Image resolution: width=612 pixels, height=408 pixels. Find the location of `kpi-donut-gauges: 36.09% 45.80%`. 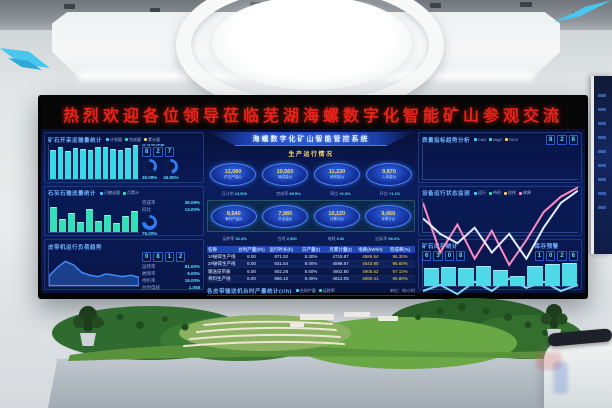

kpi-donut-gauges: 36.09% 45.80% is located at coordinates (171, 169).